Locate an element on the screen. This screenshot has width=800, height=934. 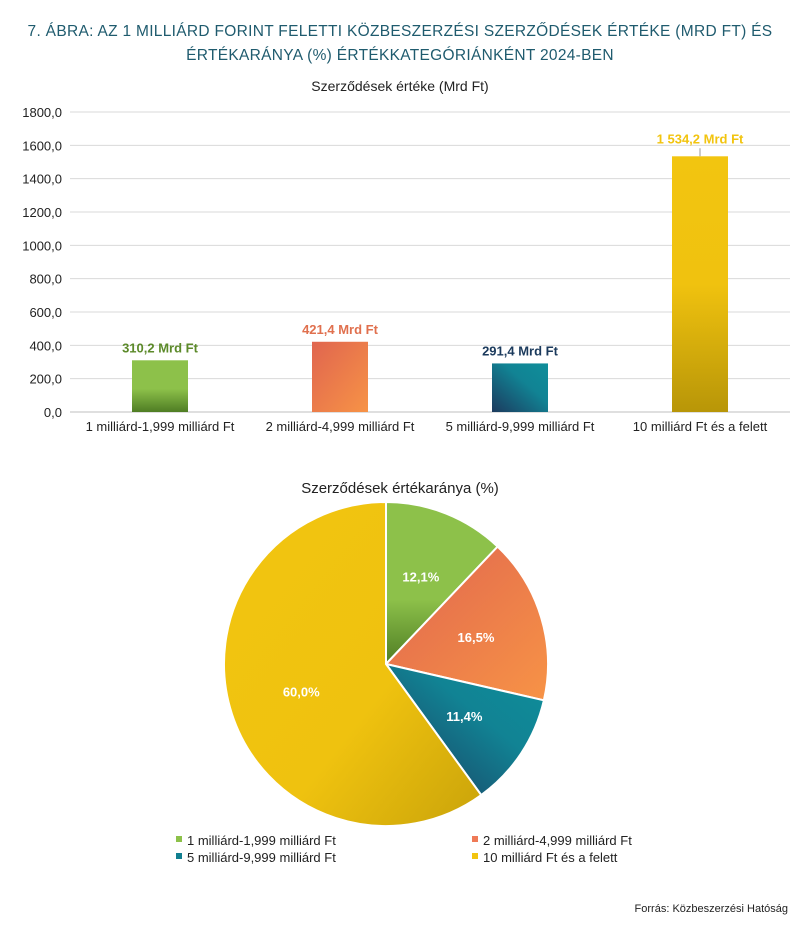
legend-label: 5 milliárd-9,999 milliárd Ft is located at coordinates (261, 857).